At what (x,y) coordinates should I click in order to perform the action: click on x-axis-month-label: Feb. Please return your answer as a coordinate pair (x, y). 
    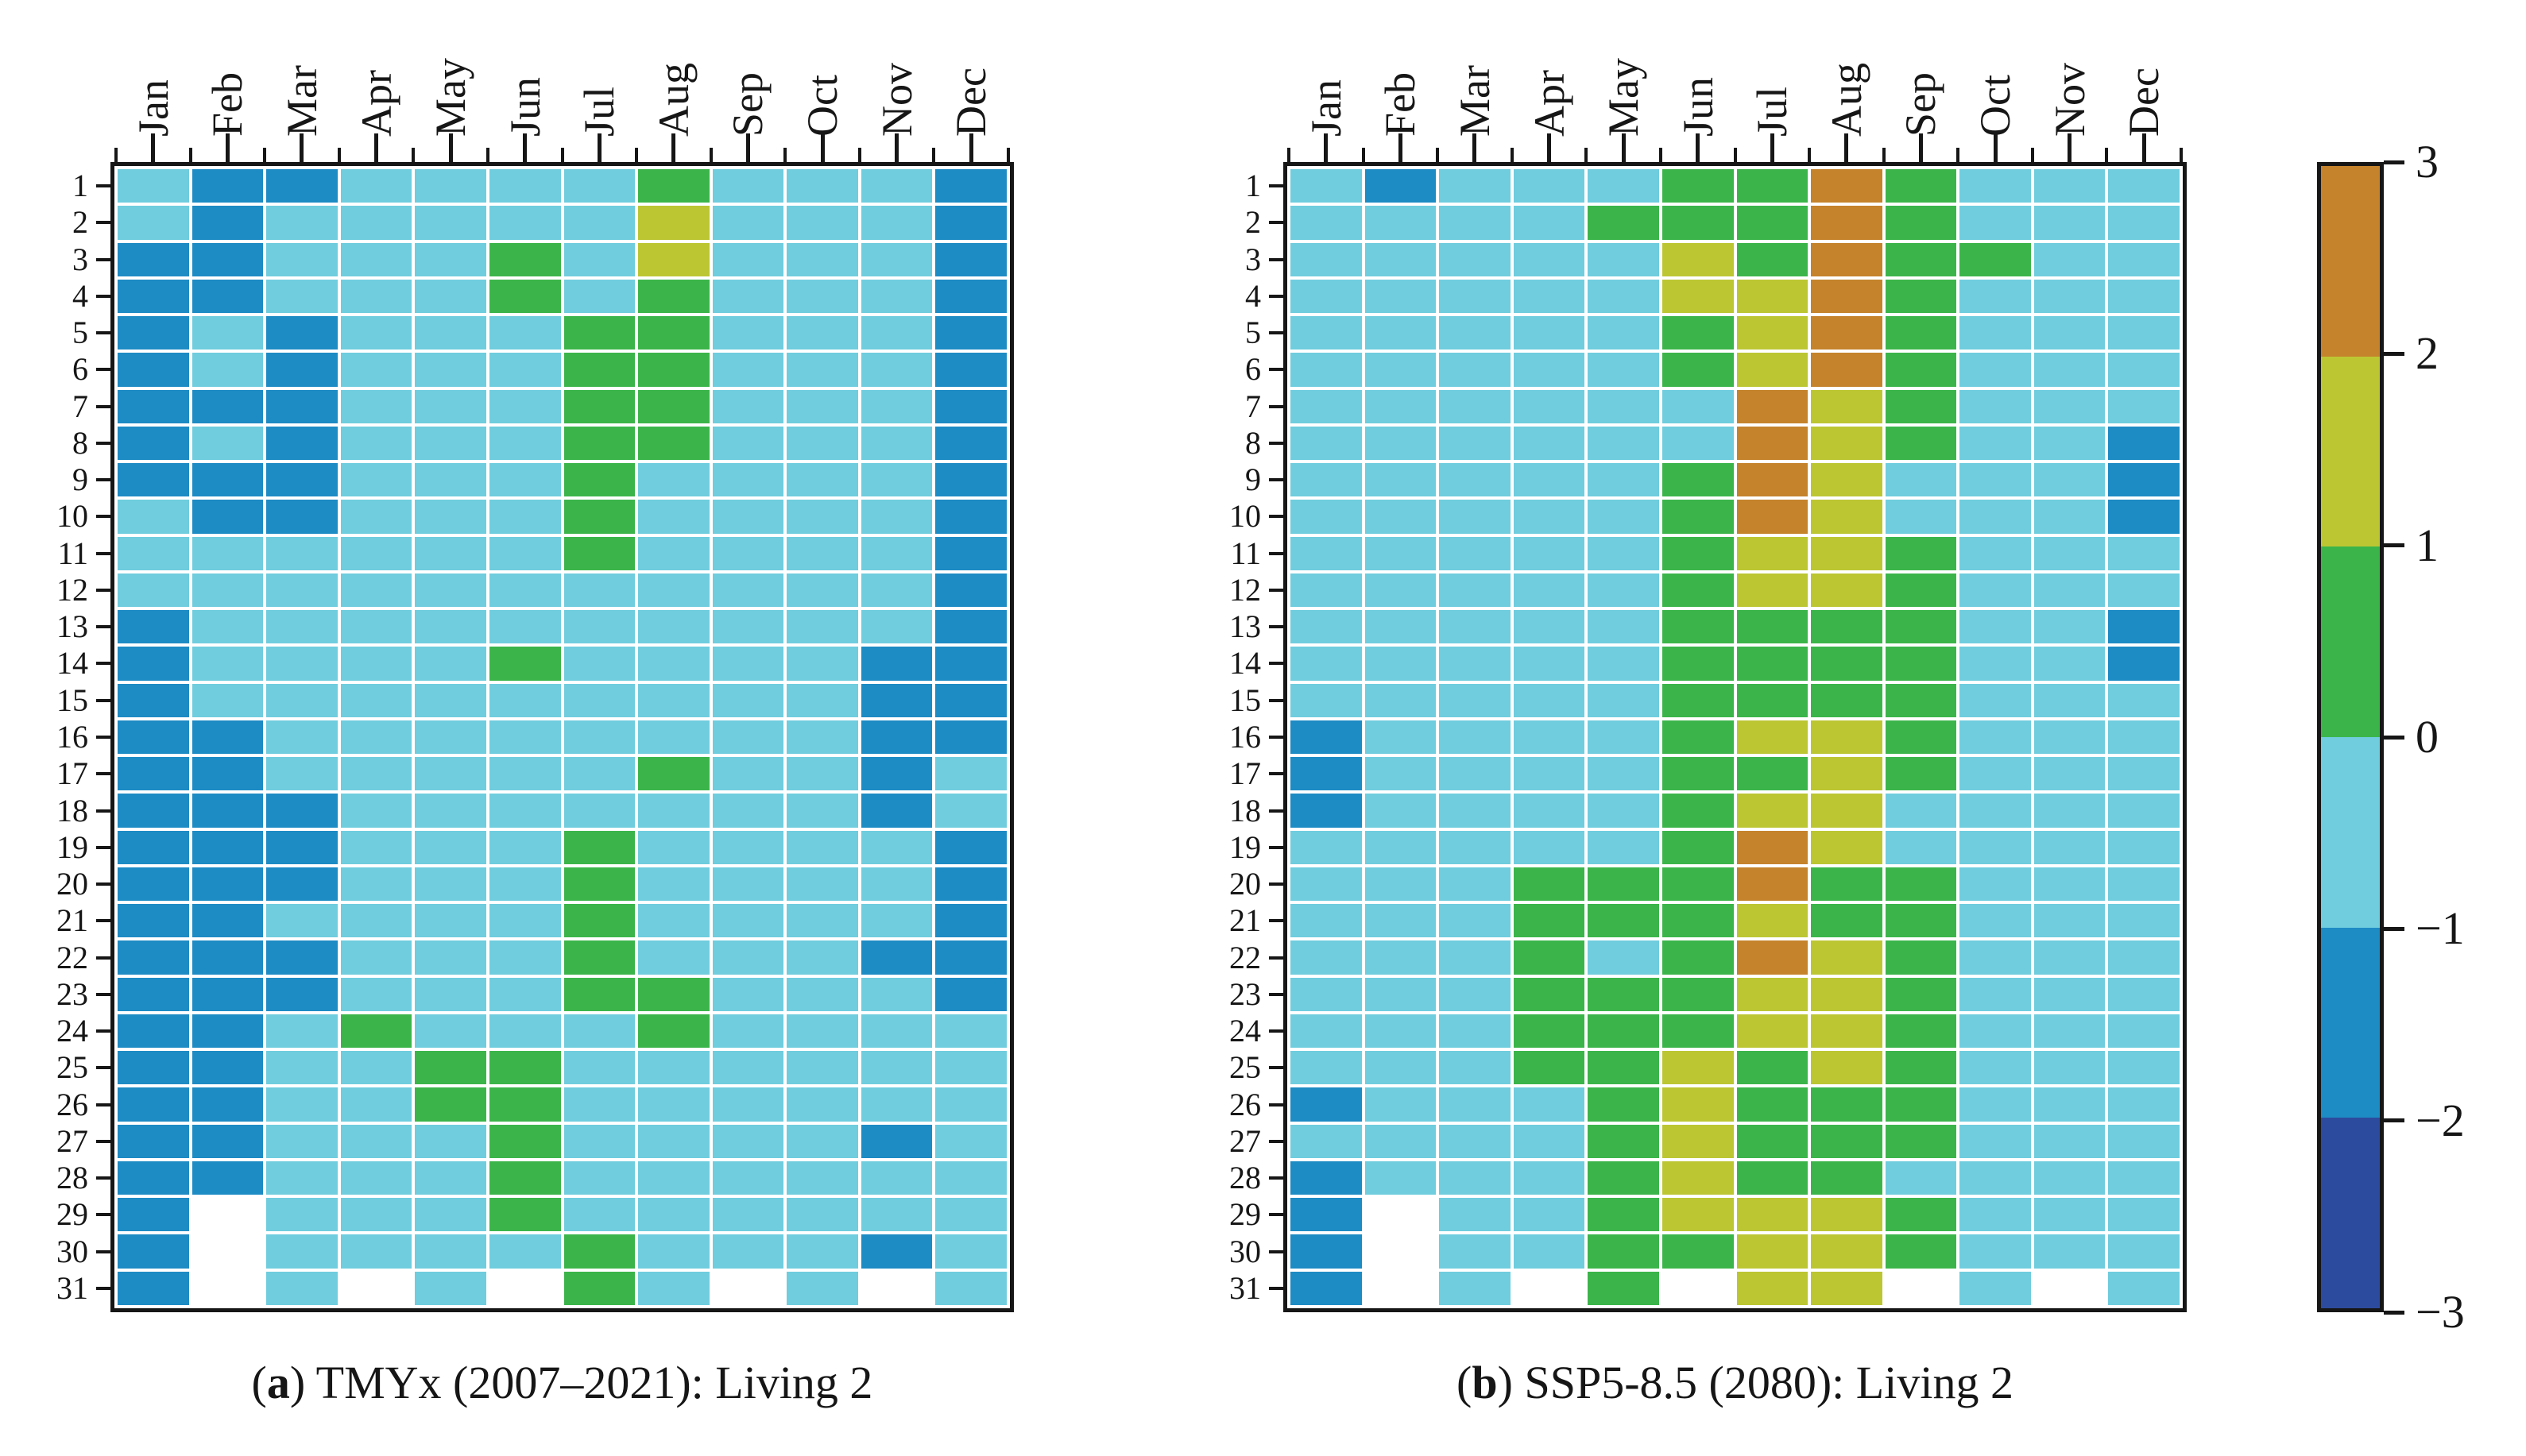
    Looking at the image, I should click on (227, 105).